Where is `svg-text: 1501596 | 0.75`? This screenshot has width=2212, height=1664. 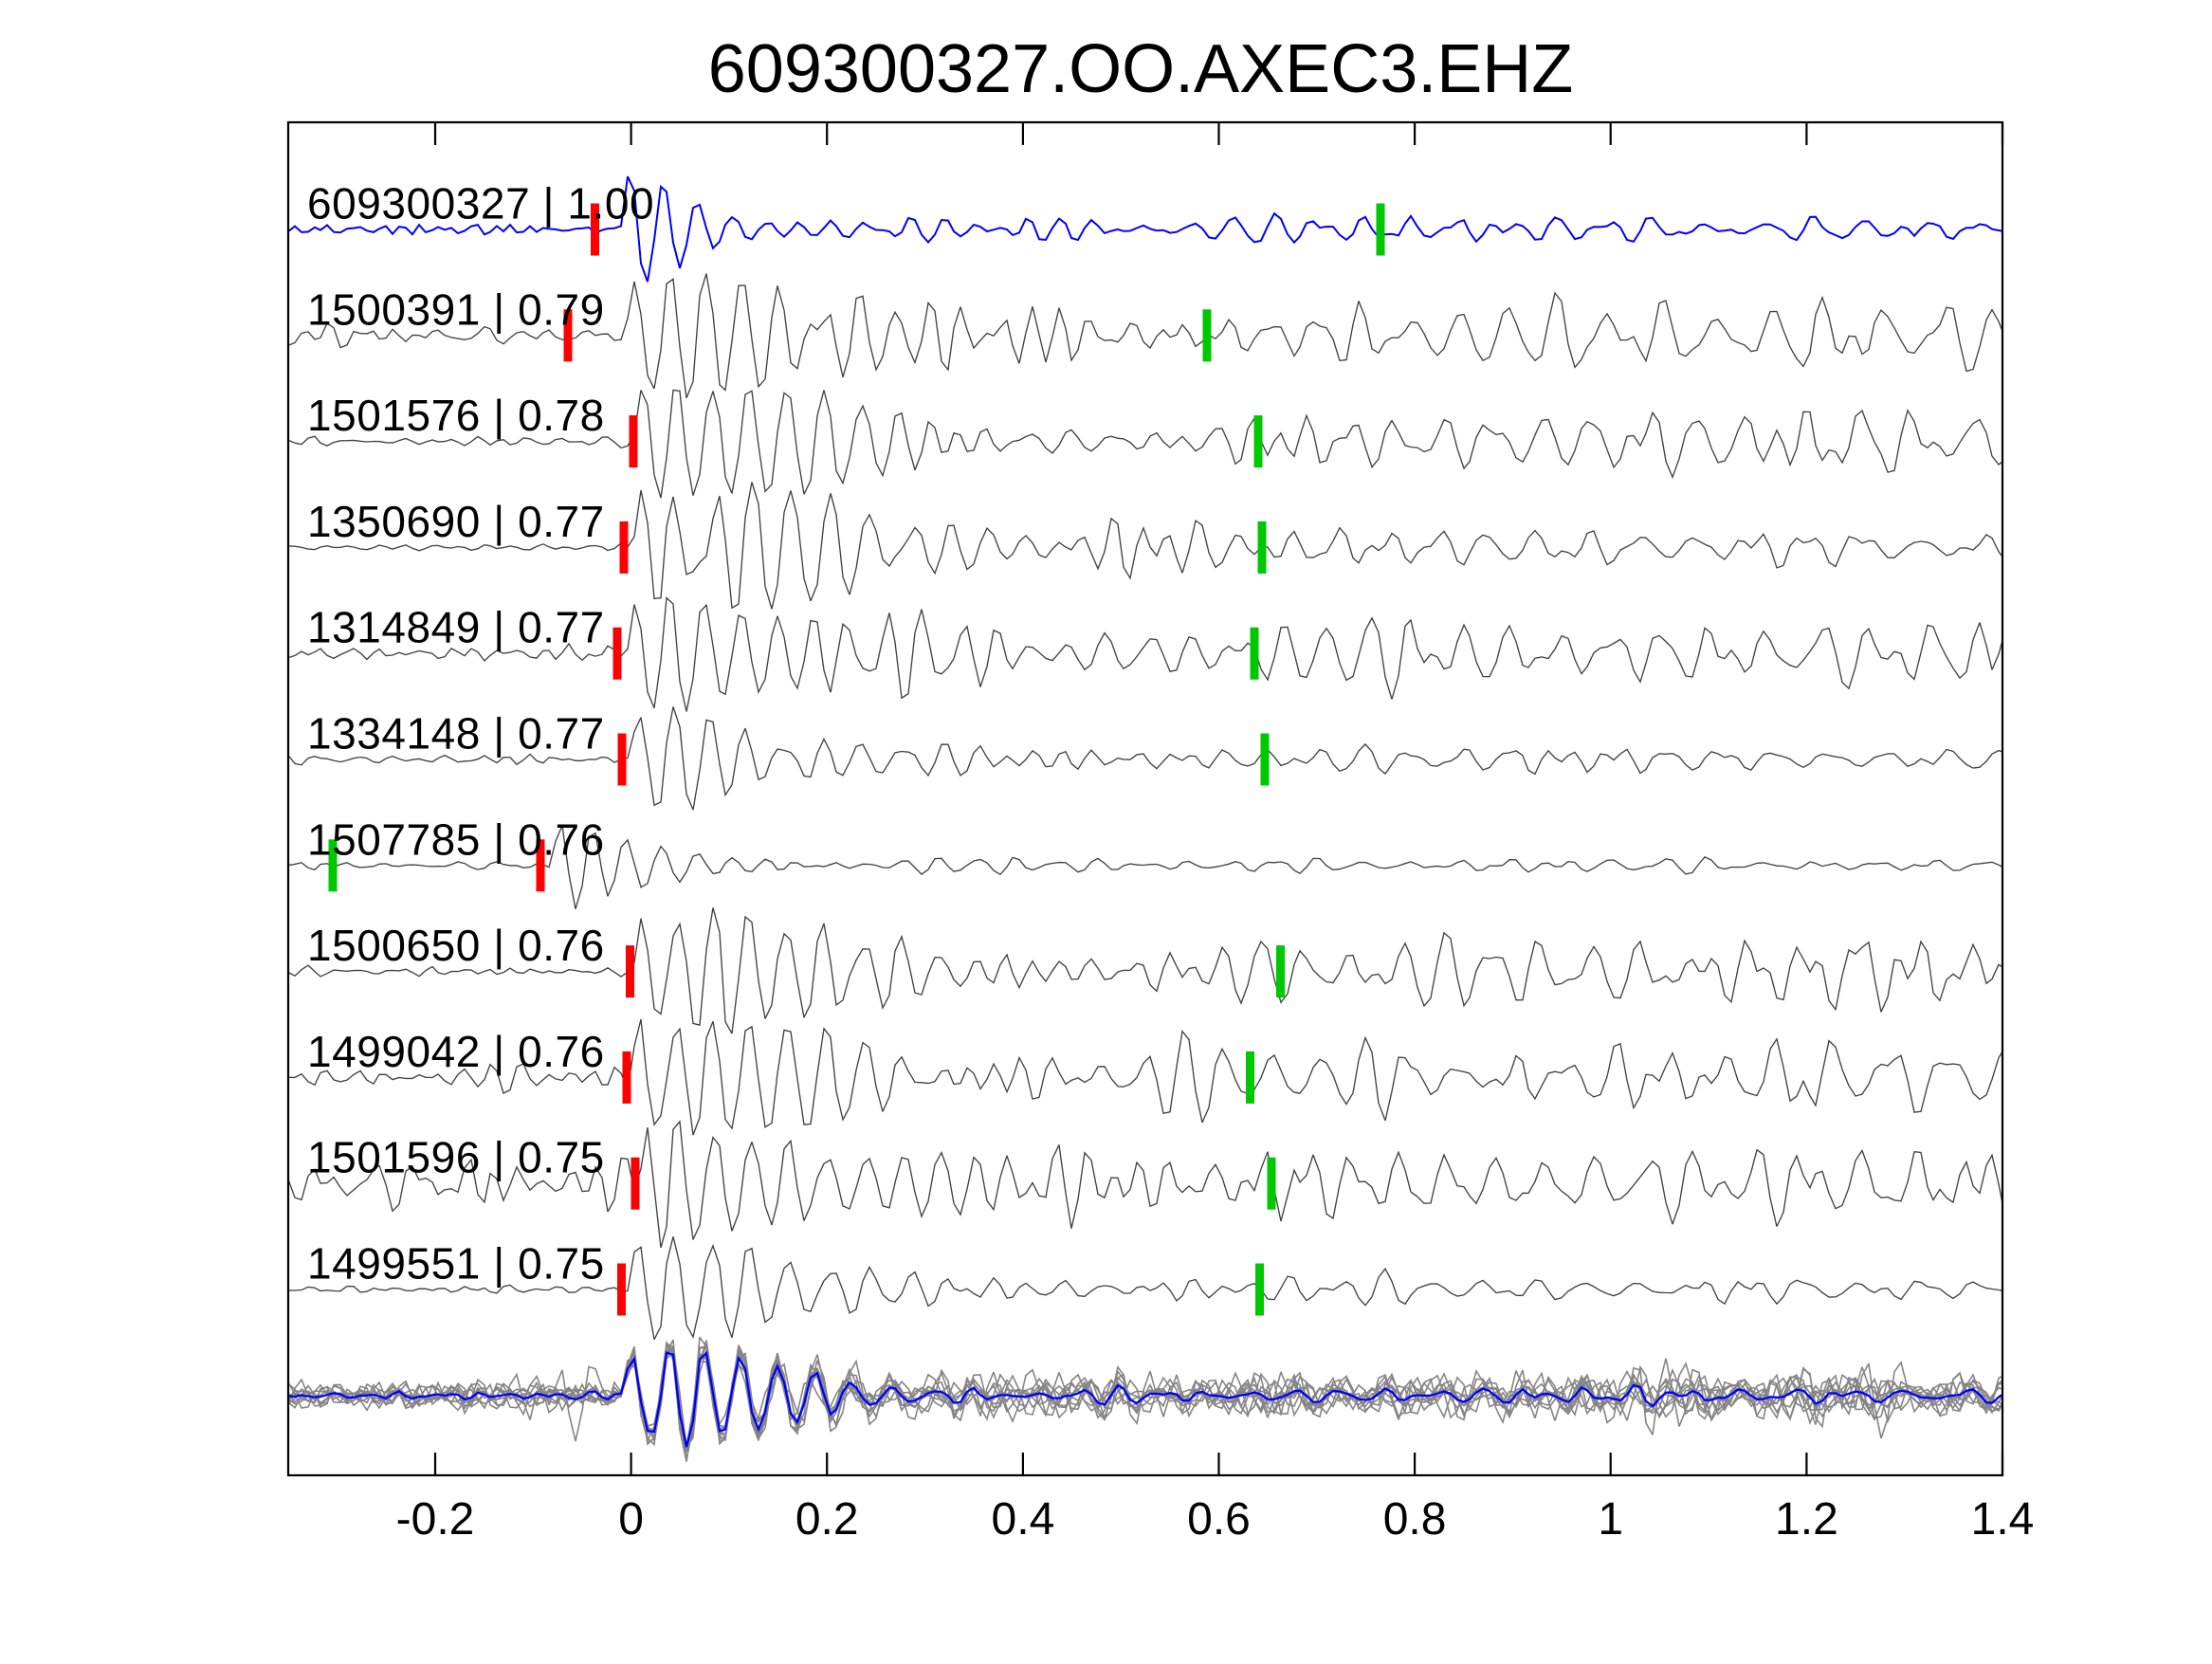 svg-text: 1501596 | 0.75 is located at coordinates (456, 1157).